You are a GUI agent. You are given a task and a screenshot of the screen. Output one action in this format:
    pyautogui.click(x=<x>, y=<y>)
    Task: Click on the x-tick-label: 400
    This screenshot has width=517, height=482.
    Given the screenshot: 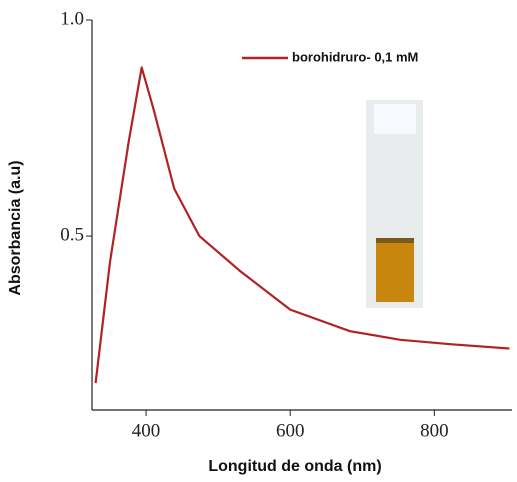 What is the action you would take?
    pyautogui.click(x=146, y=430)
    